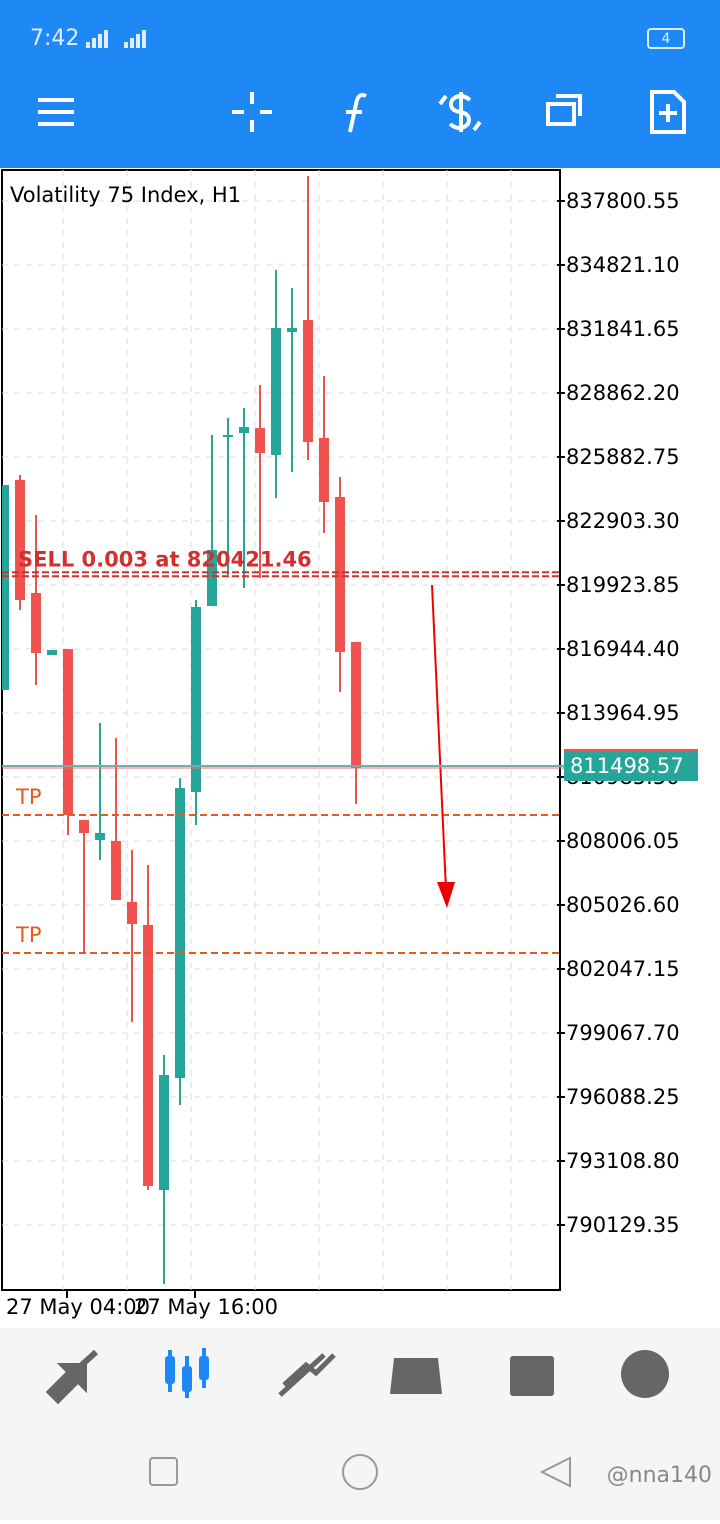  What do you see at coordinates (356, 113) in the screenshot?
I see `indicators-button` at bounding box center [356, 113].